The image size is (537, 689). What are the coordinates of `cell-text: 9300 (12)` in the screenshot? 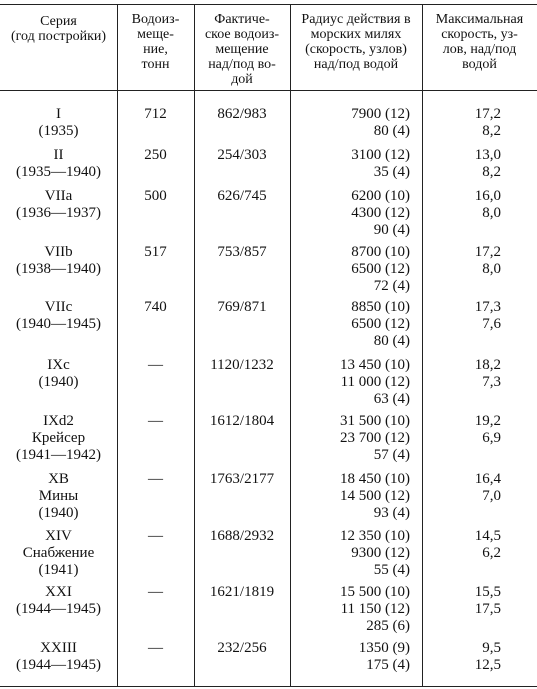 It's located at (380, 553).